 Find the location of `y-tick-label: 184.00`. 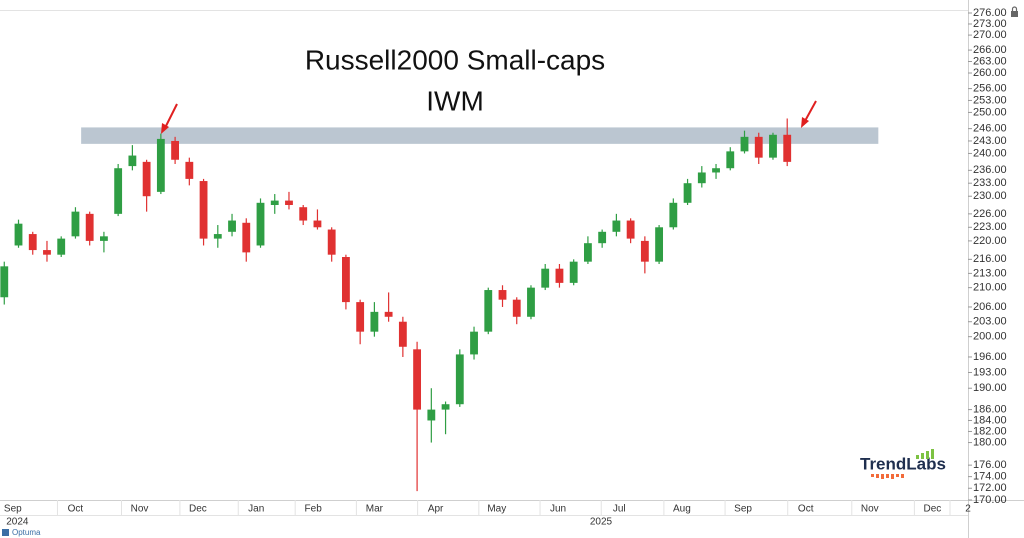

y-tick-label: 184.00 is located at coordinates (990, 420).